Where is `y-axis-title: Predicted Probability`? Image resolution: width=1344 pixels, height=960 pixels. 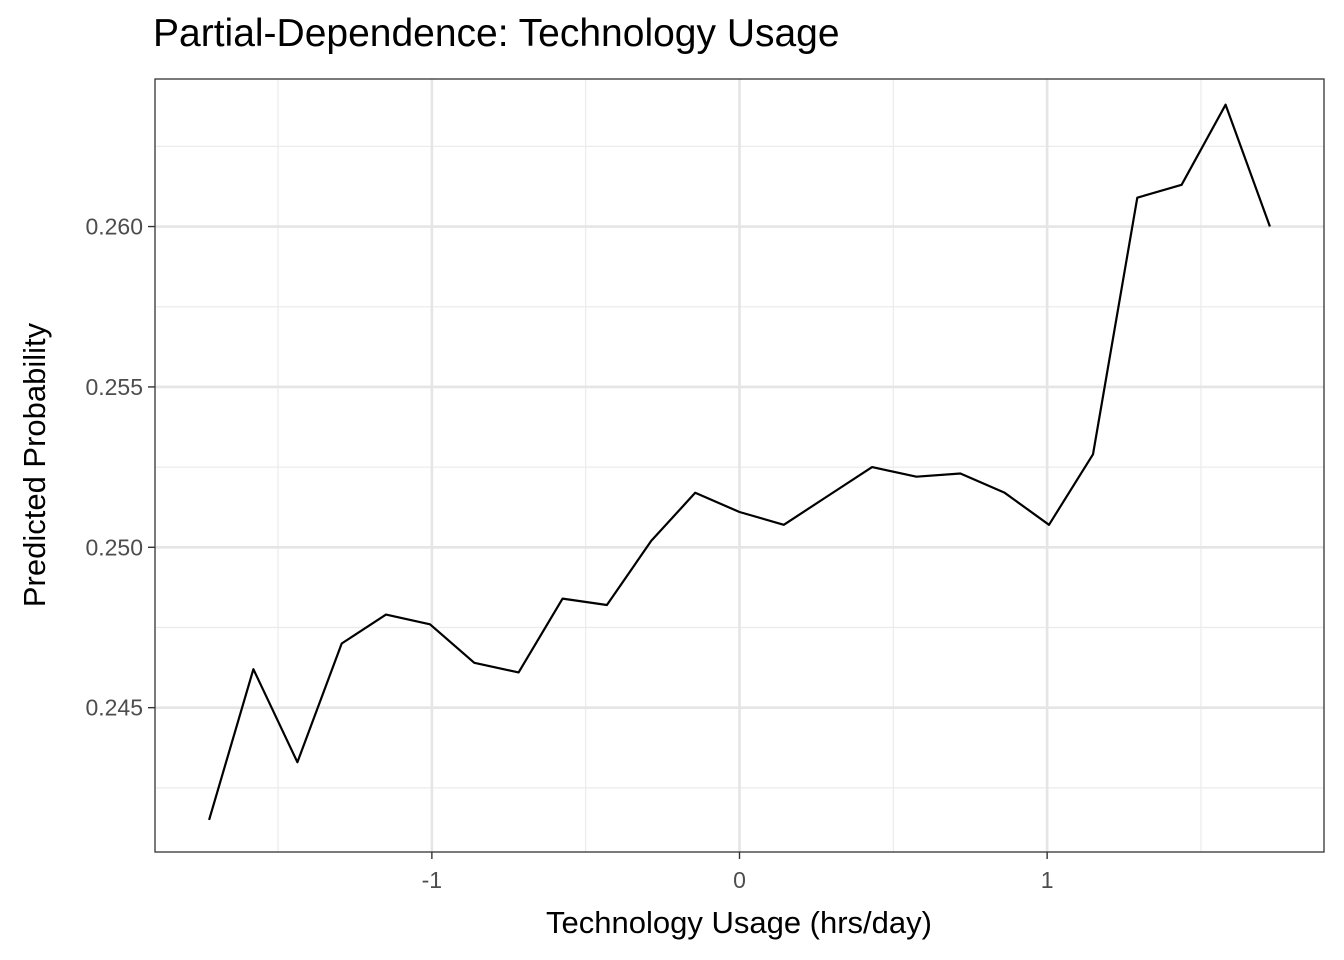
y-axis-title: Predicted Probability is located at coordinates (34, 464).